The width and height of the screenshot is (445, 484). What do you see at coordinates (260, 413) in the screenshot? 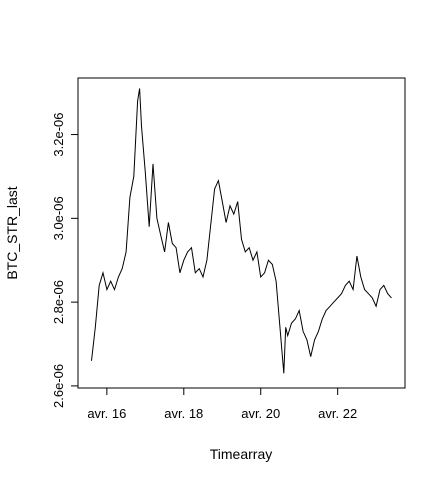
I see `x-tick-label: avr. 20` at bounding box center [260, 413].